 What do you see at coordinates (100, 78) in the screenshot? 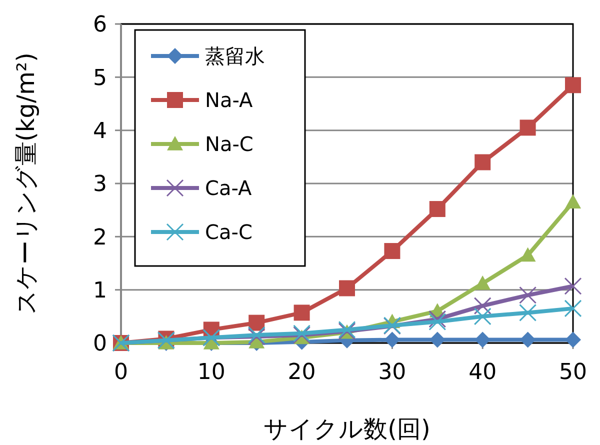
I see `y-tick-label: 5` at bounding box center [100, 78].